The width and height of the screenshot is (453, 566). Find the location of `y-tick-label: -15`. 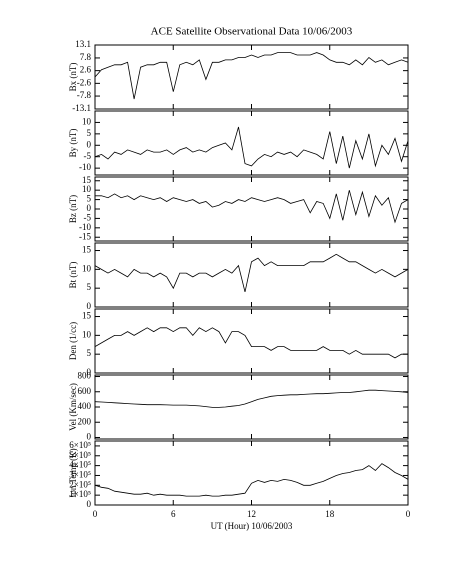

y-tick-label: -15 is located at coordinates (85, 236).